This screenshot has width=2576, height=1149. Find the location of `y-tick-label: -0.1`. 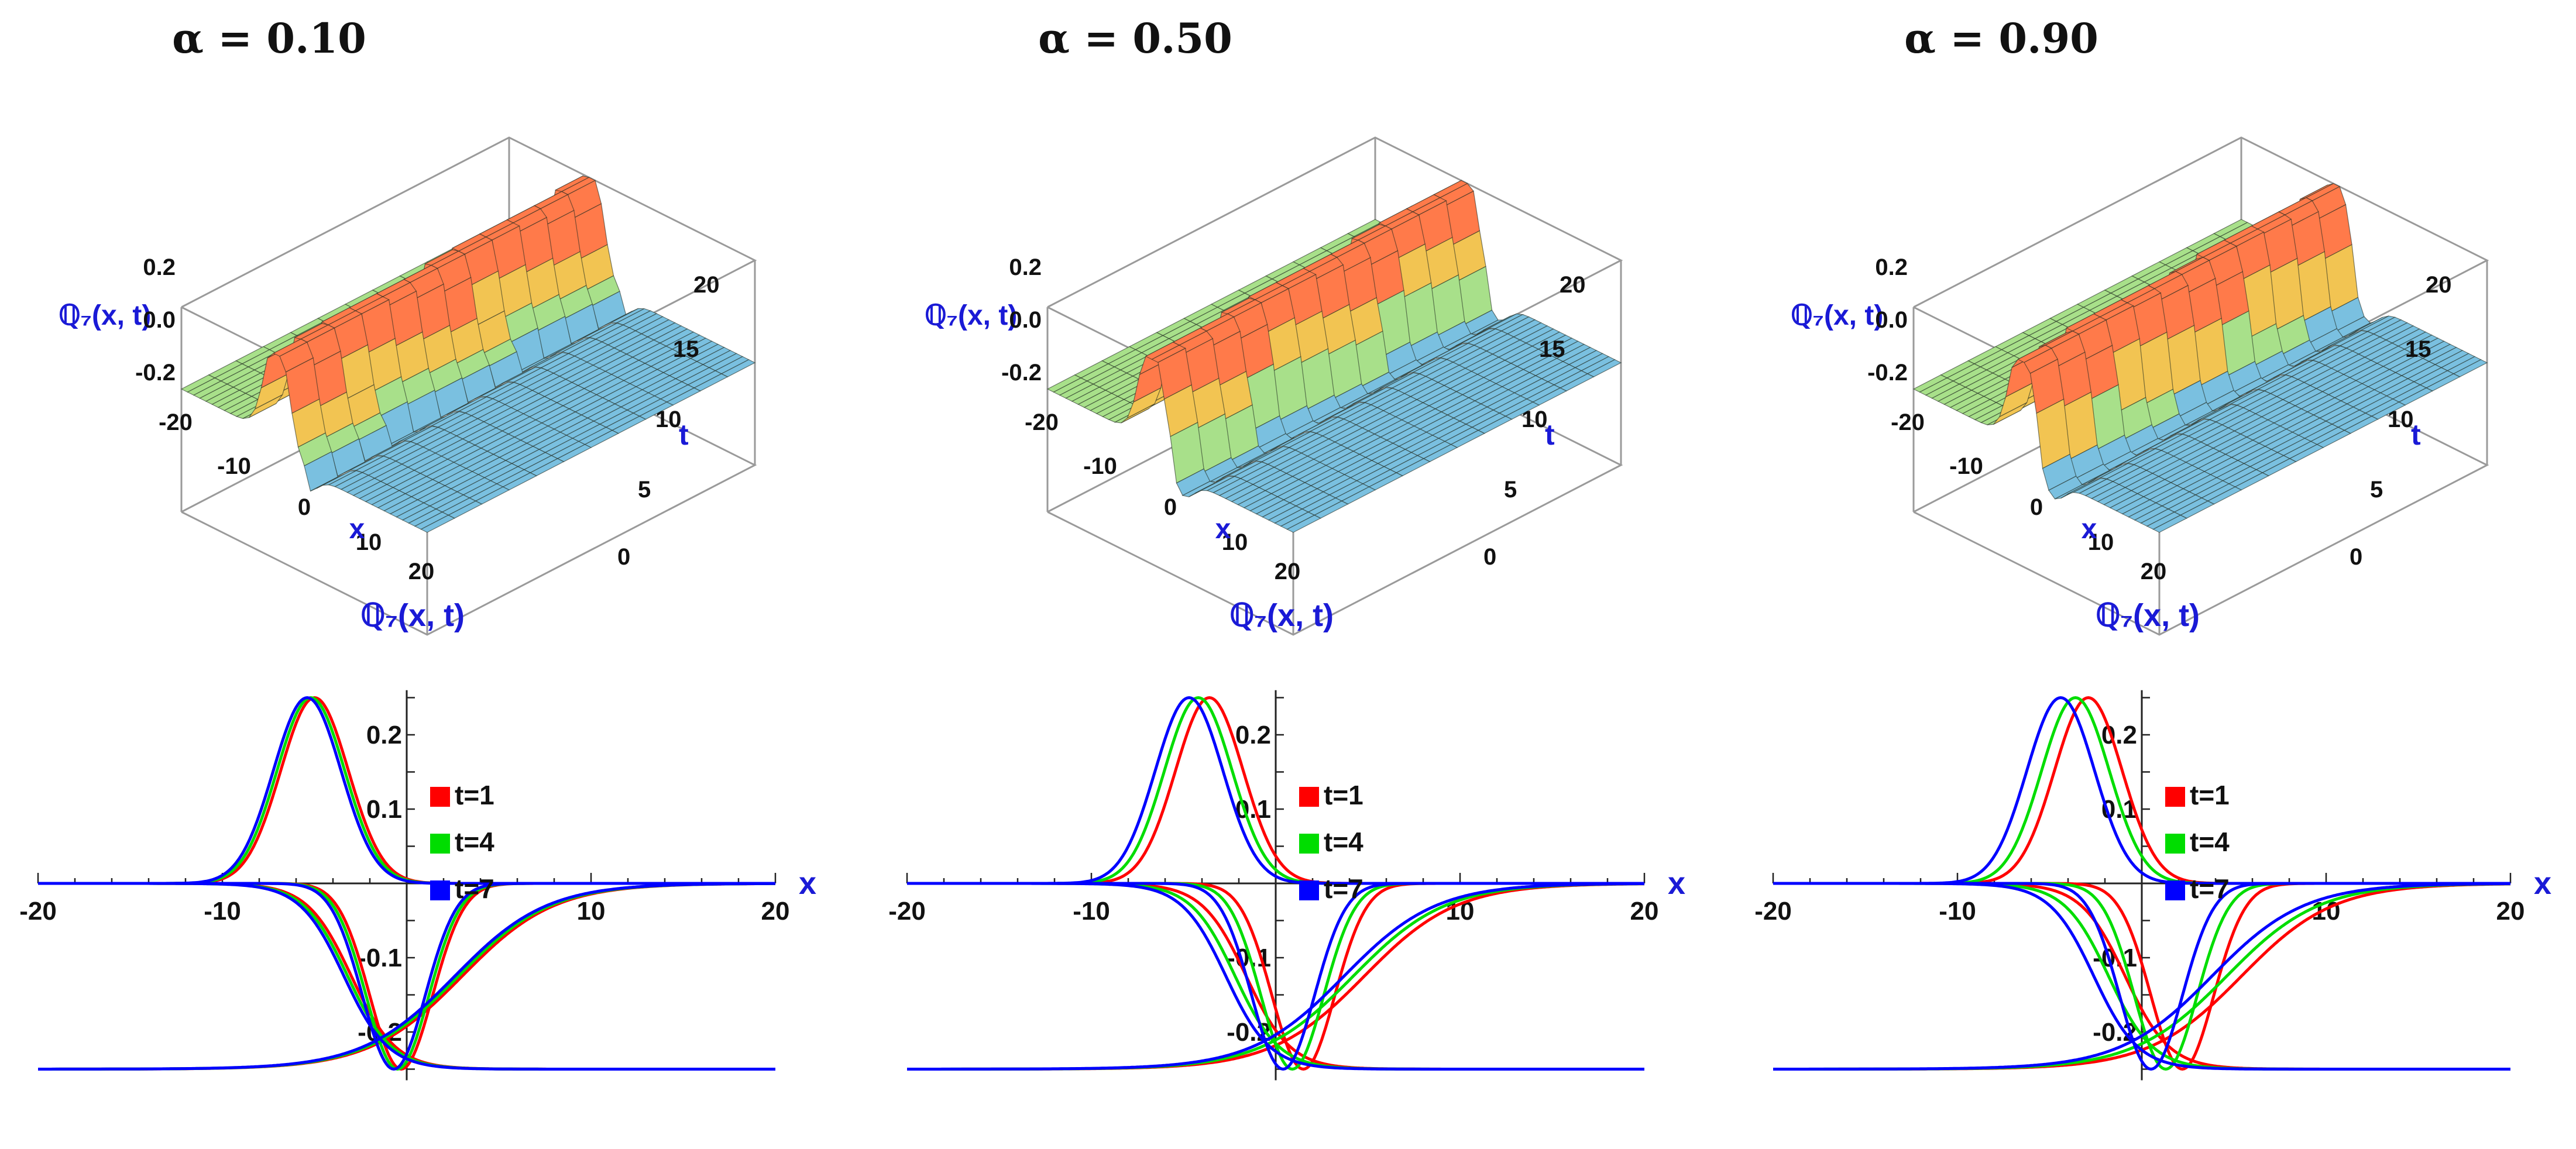

y-tick-label: -0.1 is located at coordinates (380, 958).